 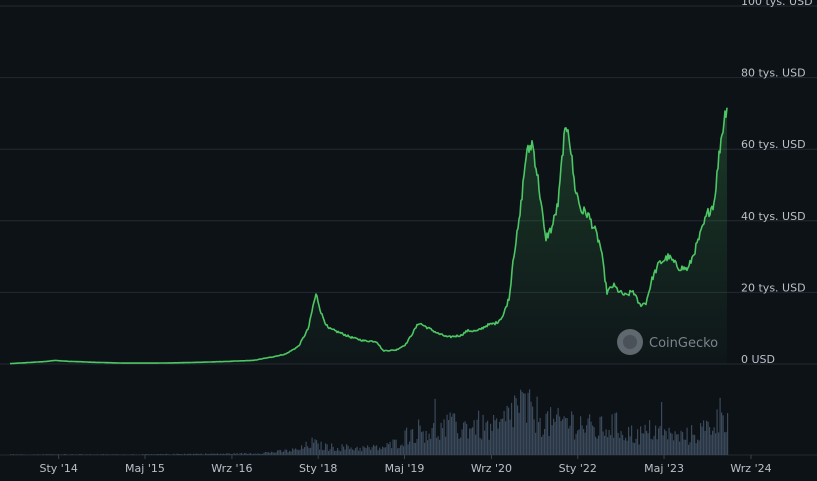 I want to click on x-tick-label: Sty '18, so click(x=318, y=468).